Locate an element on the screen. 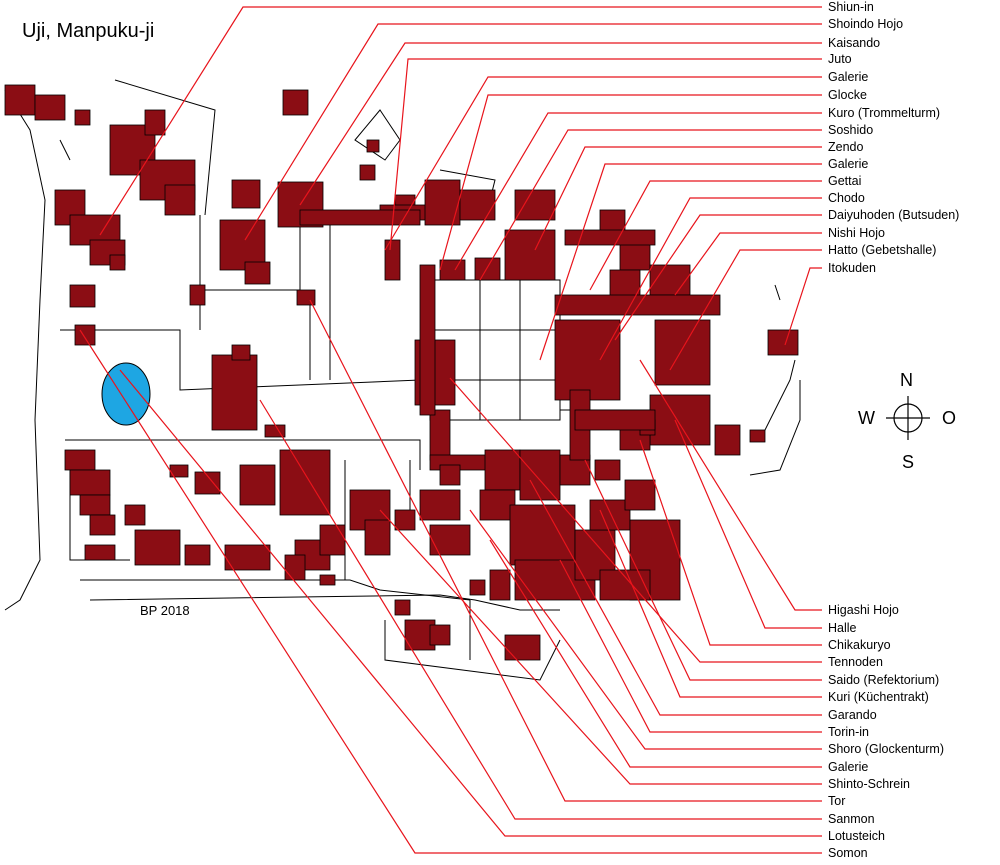 This screenshot has width=1000, height=865. map-label: Hatto (Gebetshalle) is located at coordinates (882, 250).